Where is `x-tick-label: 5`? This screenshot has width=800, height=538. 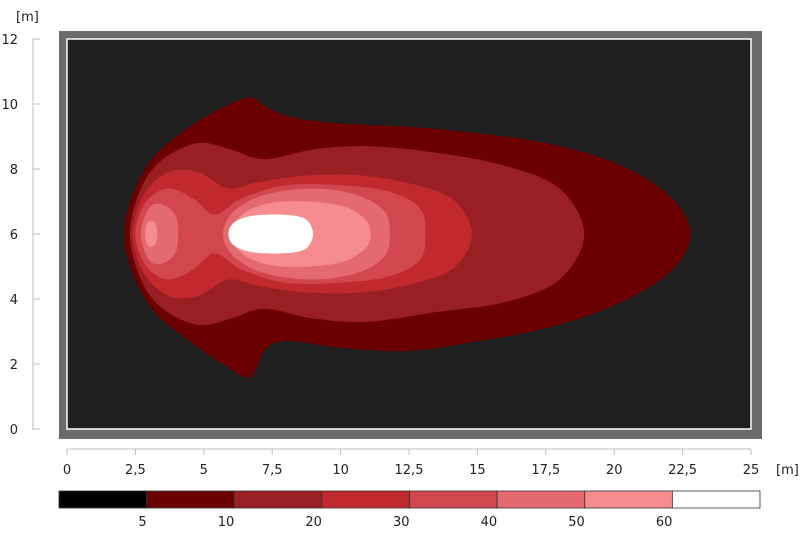 x-tick-label: 5 is located at coordinates (204, 470).